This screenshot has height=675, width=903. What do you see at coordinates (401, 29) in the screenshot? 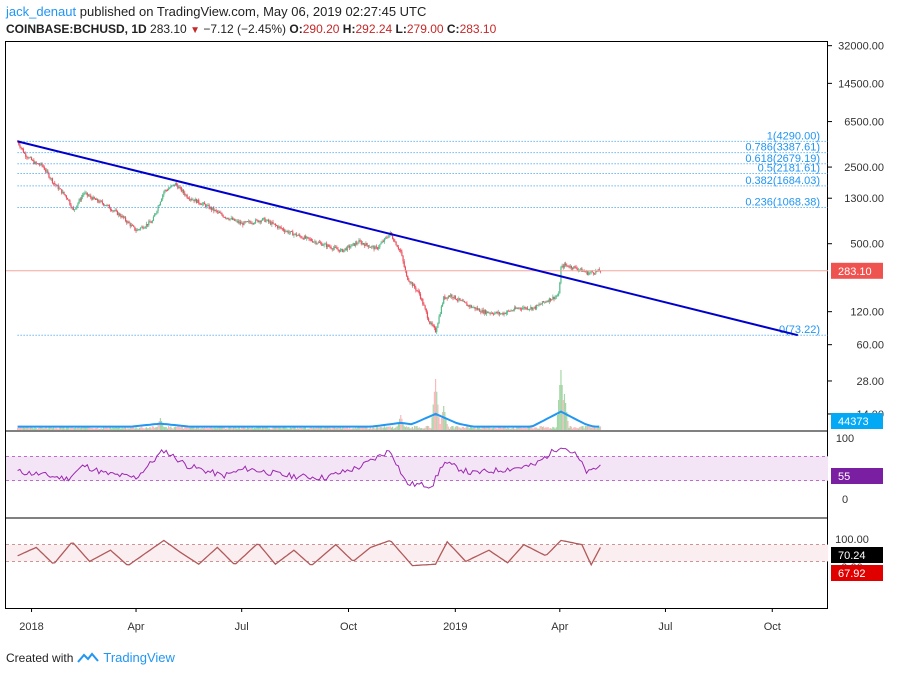
I see `low-label: L:` at bounding box center [401, 29].